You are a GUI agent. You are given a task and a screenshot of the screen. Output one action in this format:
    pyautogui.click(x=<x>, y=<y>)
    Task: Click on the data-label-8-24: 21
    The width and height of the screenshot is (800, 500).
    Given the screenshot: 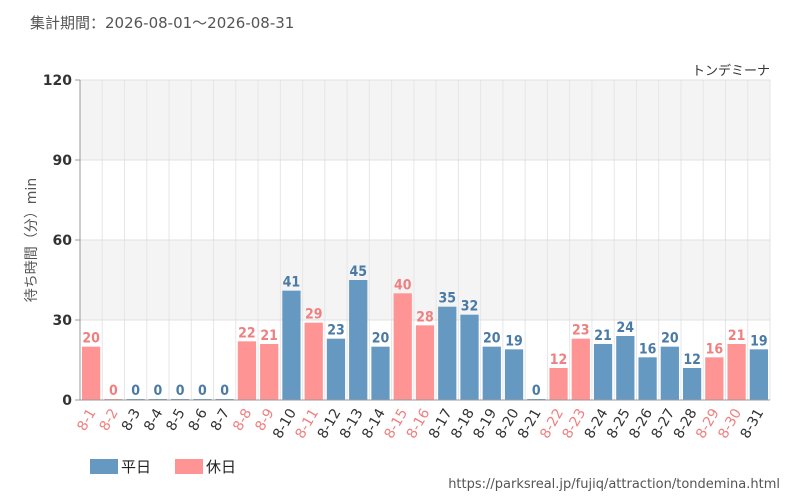 What is the action you would take?
    pyautogui.click(x=603, y=336)
    